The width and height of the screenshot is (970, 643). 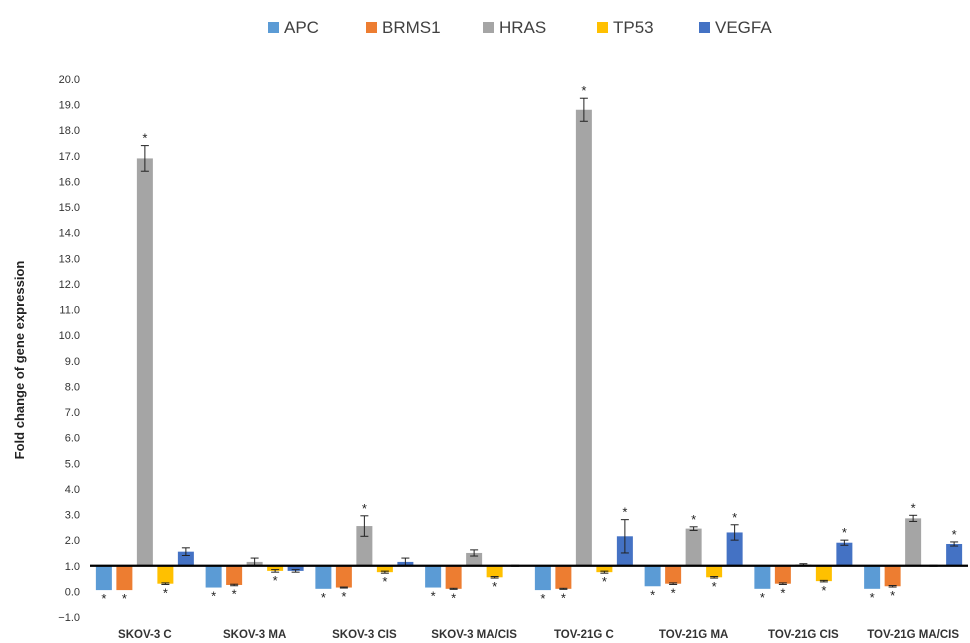 What do you see at coordinates (301, 27) in the screenshot?
I see `legend-label-apc: APC` at bounding box center [301, 27].